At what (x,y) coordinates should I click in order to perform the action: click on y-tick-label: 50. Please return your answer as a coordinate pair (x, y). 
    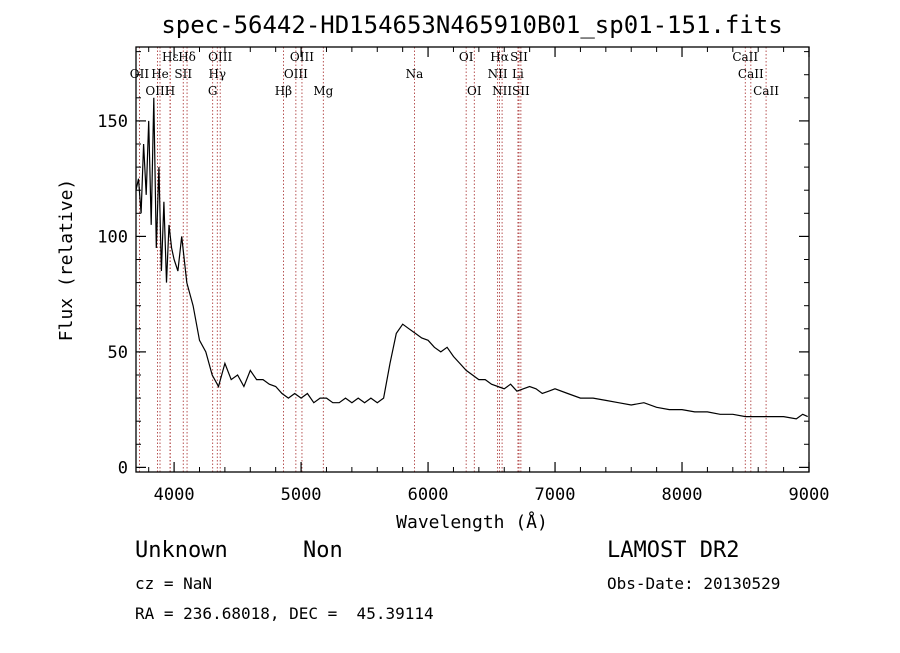
    Looking at the image, I should click on (118, 353).